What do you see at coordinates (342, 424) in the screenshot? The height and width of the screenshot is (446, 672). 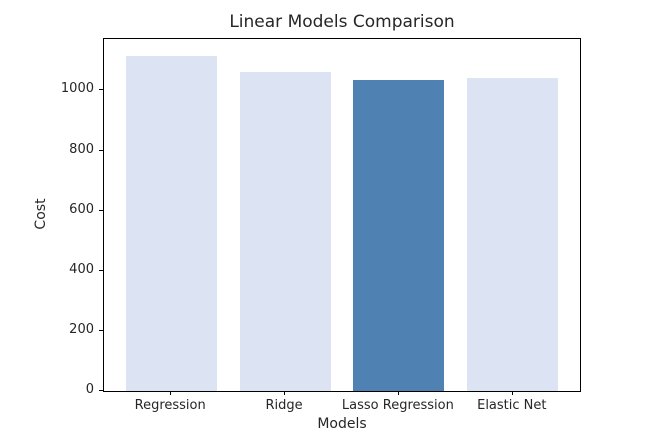 I see `x-axis-label: Models` at bounding box center [342, 424].